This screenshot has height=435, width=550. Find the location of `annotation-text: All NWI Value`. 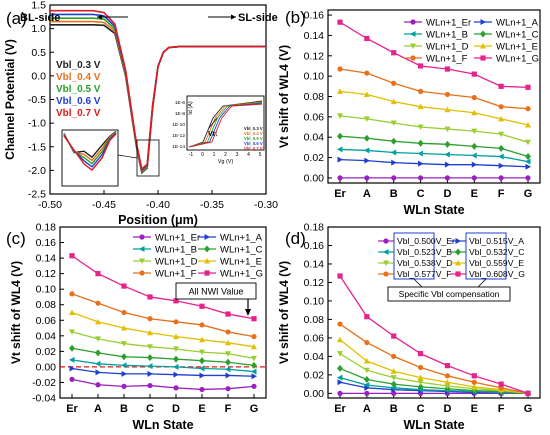

annotation-text: All NWI Value is located at coordinates (216, 292).